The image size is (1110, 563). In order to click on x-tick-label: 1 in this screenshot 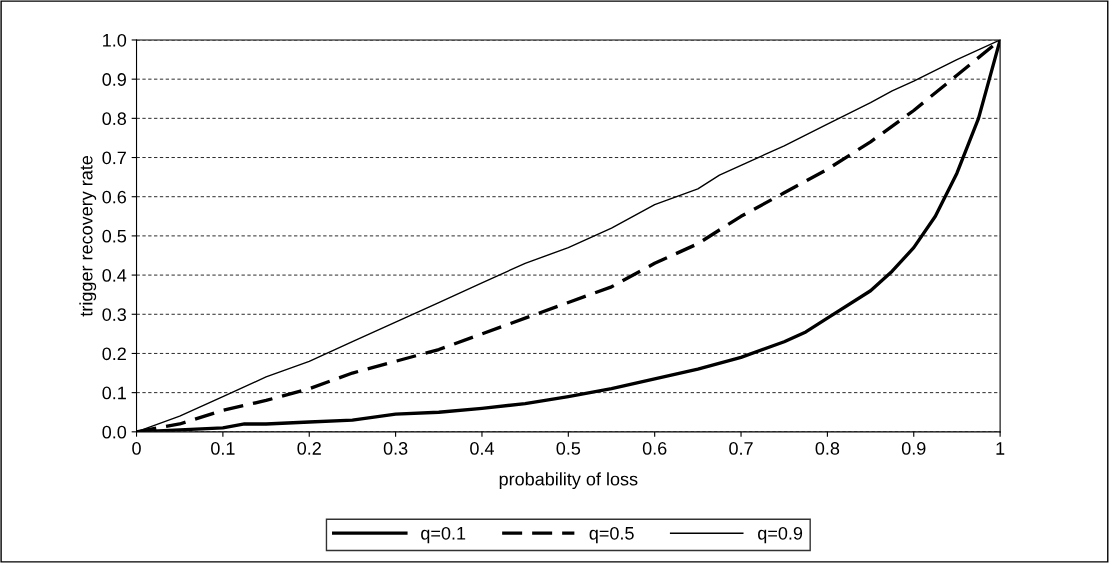, I will do `click(1000, 448)`.